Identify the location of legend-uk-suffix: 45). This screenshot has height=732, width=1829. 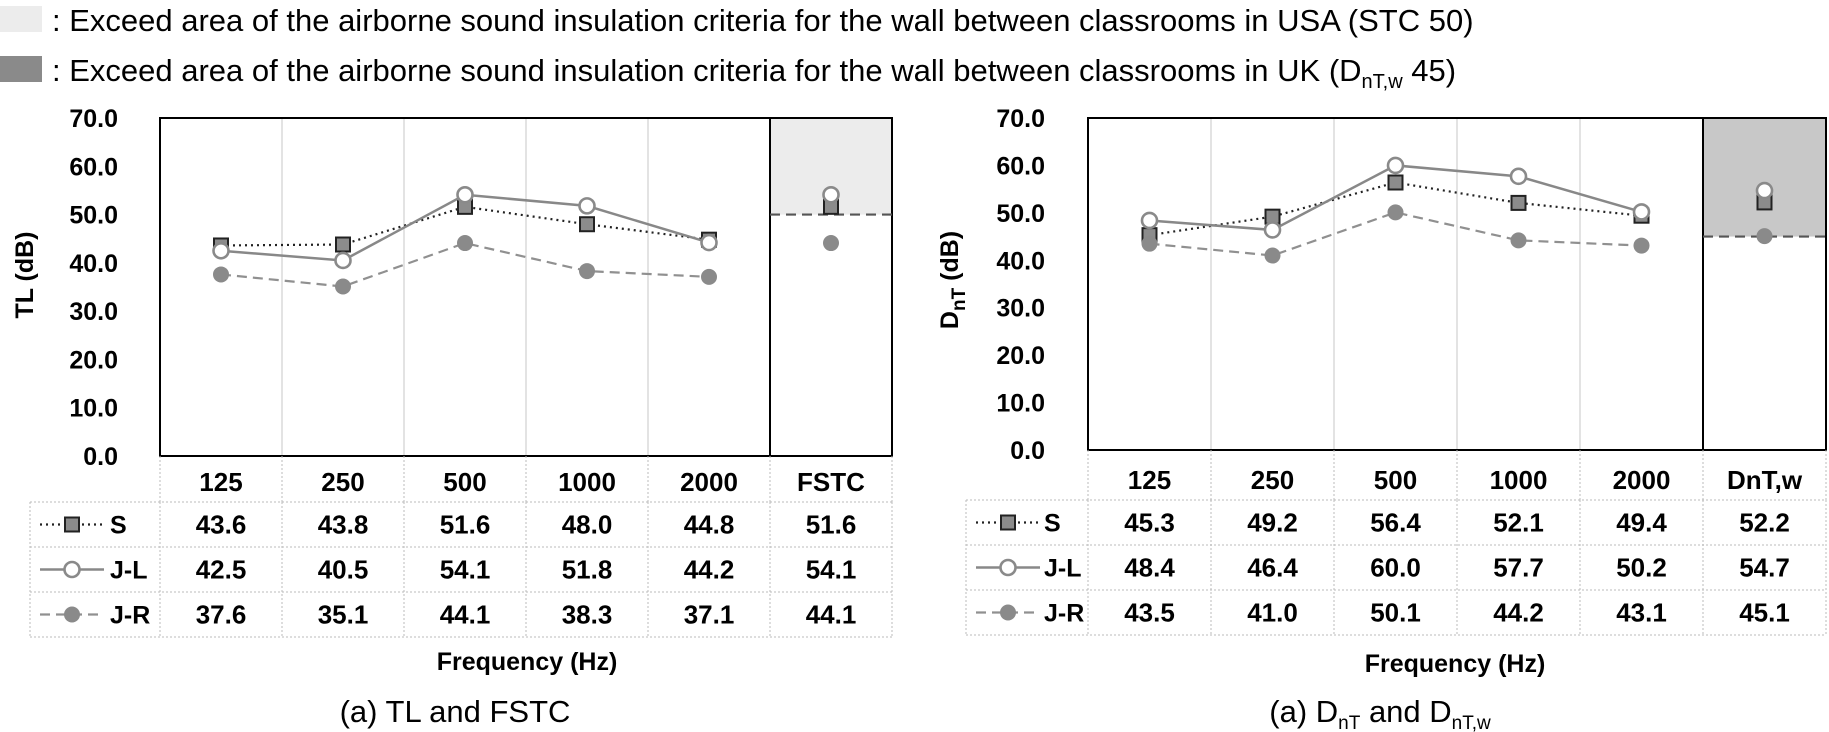
(1429, 70).